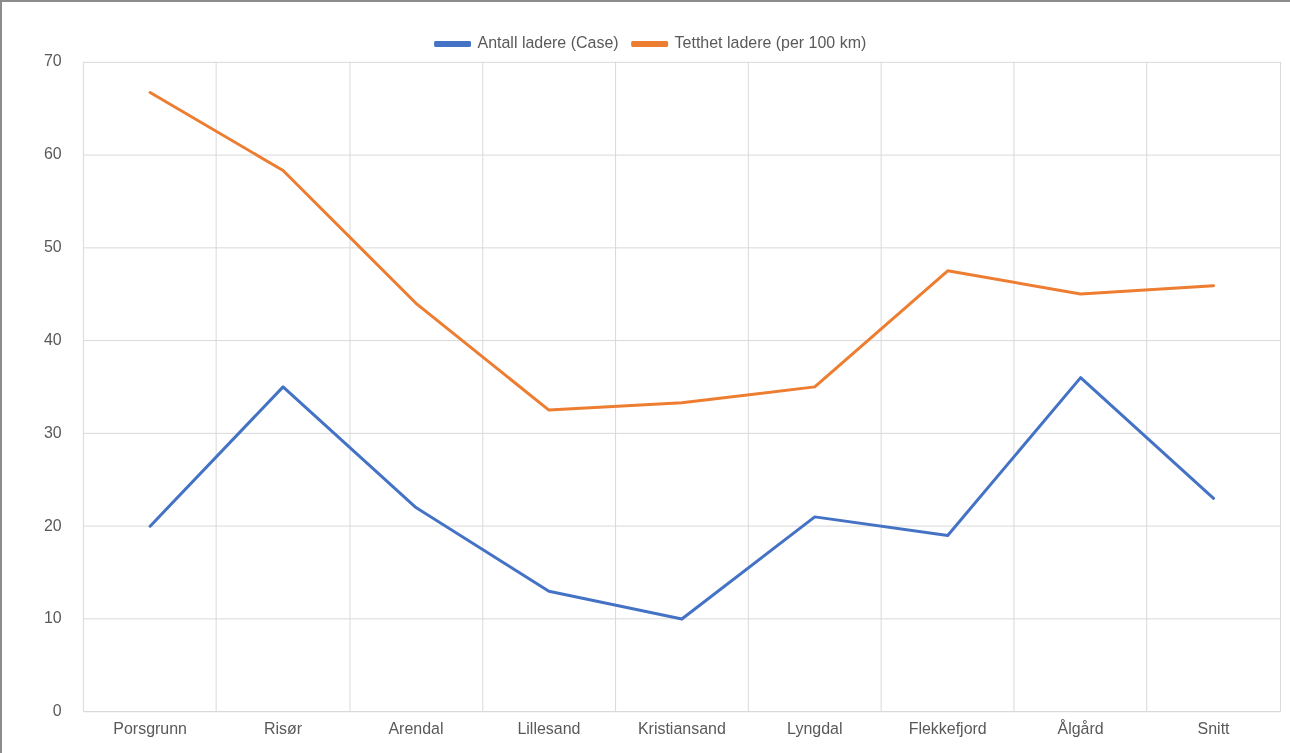  Describe the element at coordinates (52, 525) in the screenshot. I see `y-tick-label: 20` at that location.